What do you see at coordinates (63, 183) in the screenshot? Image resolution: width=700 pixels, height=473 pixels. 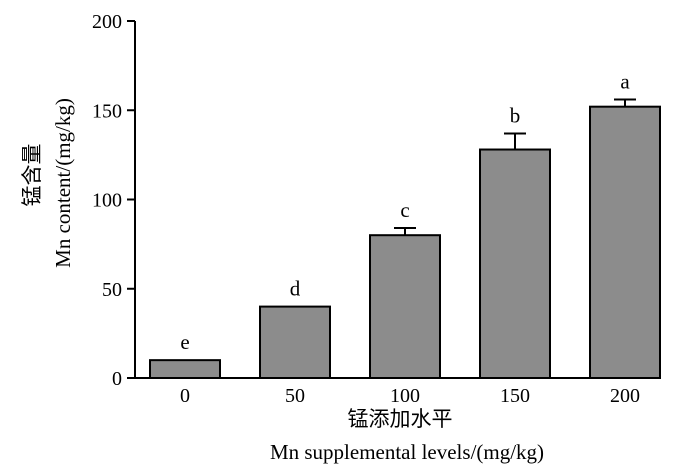 I see `y-axis-title-en: Mn content/(mg/kg)` at bounding box center [63, 183].